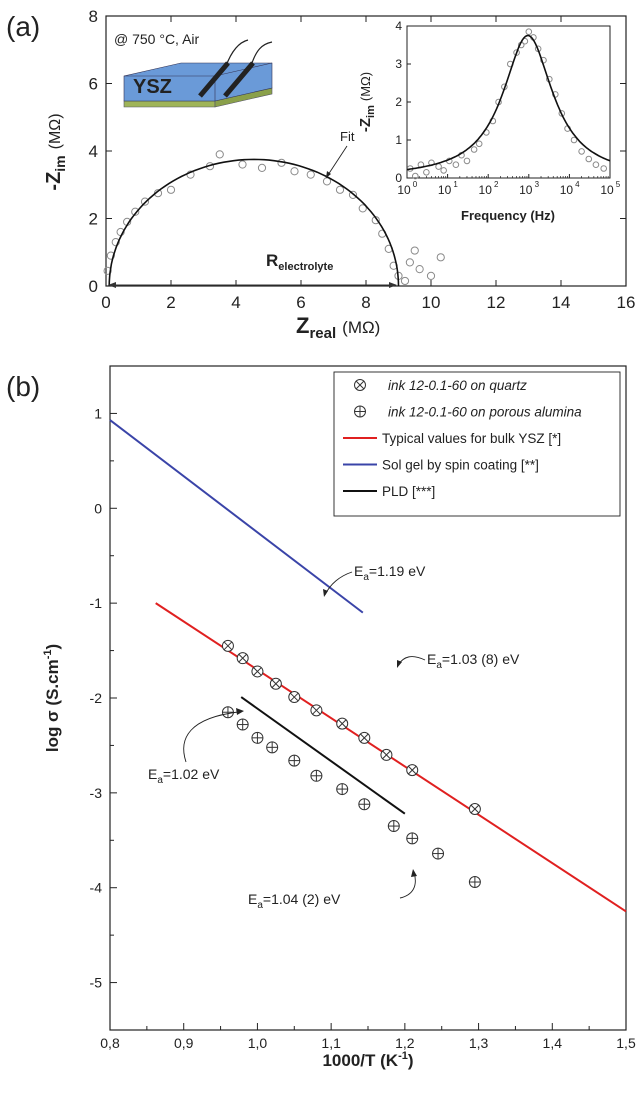  I want to click on b-y-tick-label: -4, so click(96, 888).